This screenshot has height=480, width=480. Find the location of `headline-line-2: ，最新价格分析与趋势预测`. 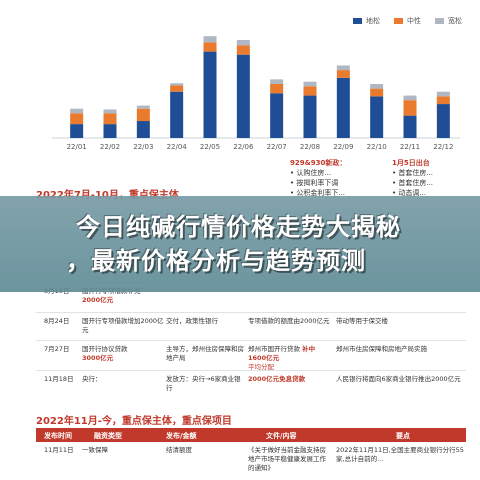

headline-line-2: ，最新价格分析与趋势预测 is located at coordinates (216, 261).